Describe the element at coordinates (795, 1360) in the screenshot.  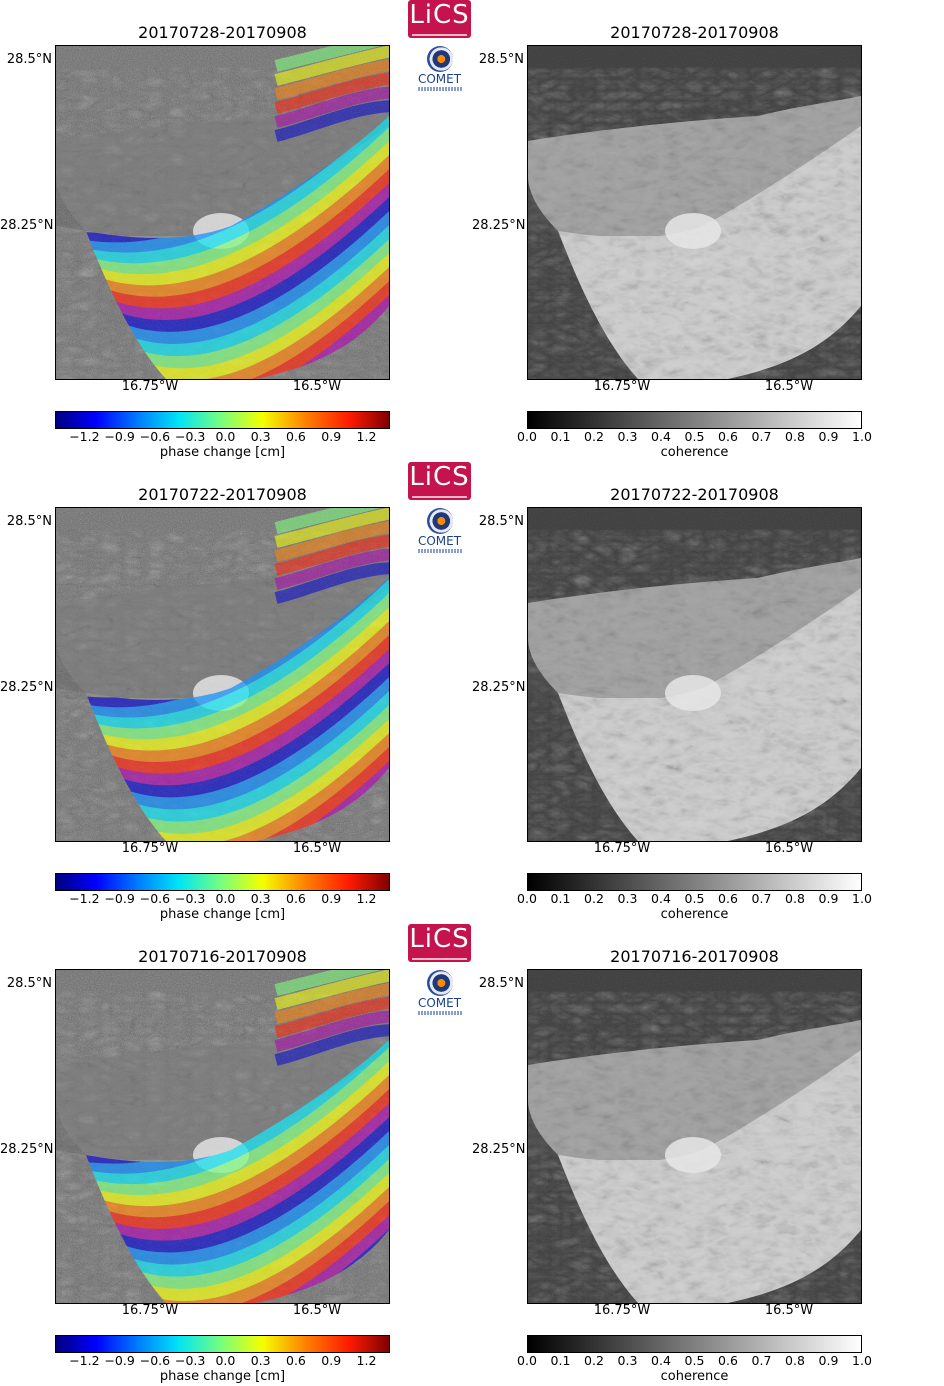
I see `colorbar-tick-label: 0.8` at that location.